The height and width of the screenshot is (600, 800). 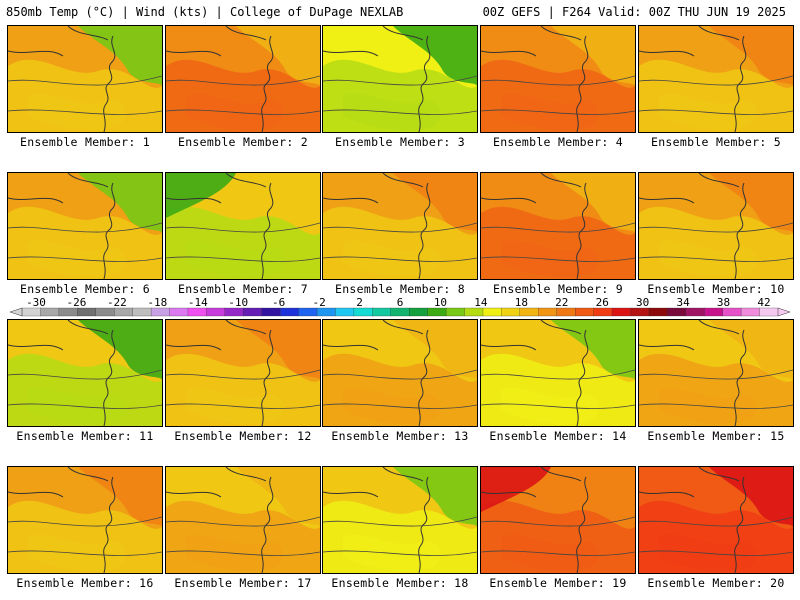 What do you see at coordinates (562, 302) in the screenshot?
I see `colorbar-tick-label: 22` at bounding box center [562, 302].